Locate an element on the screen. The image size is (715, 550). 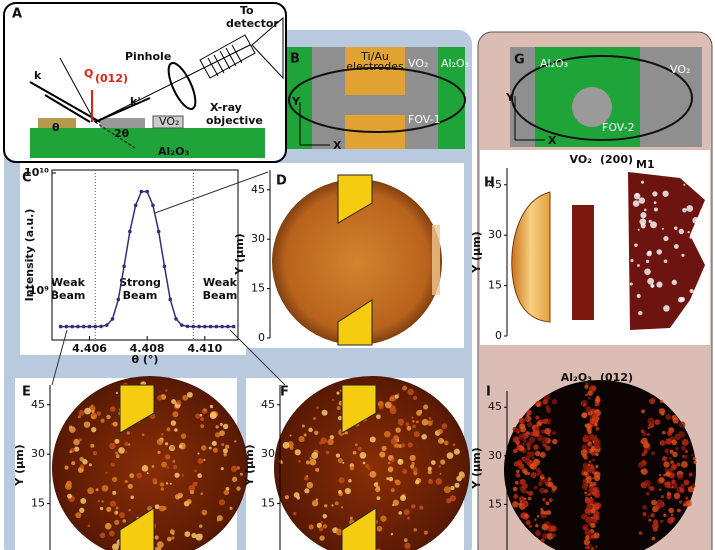
axis-label: Y is located at coordinates (510, 97).